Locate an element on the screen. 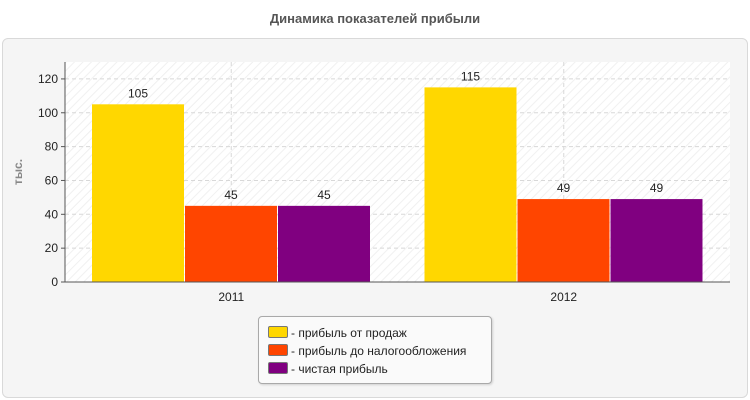 This screenshot has width=750, height=400. y-tick-label: 60 is located at coordinates (52, 180).